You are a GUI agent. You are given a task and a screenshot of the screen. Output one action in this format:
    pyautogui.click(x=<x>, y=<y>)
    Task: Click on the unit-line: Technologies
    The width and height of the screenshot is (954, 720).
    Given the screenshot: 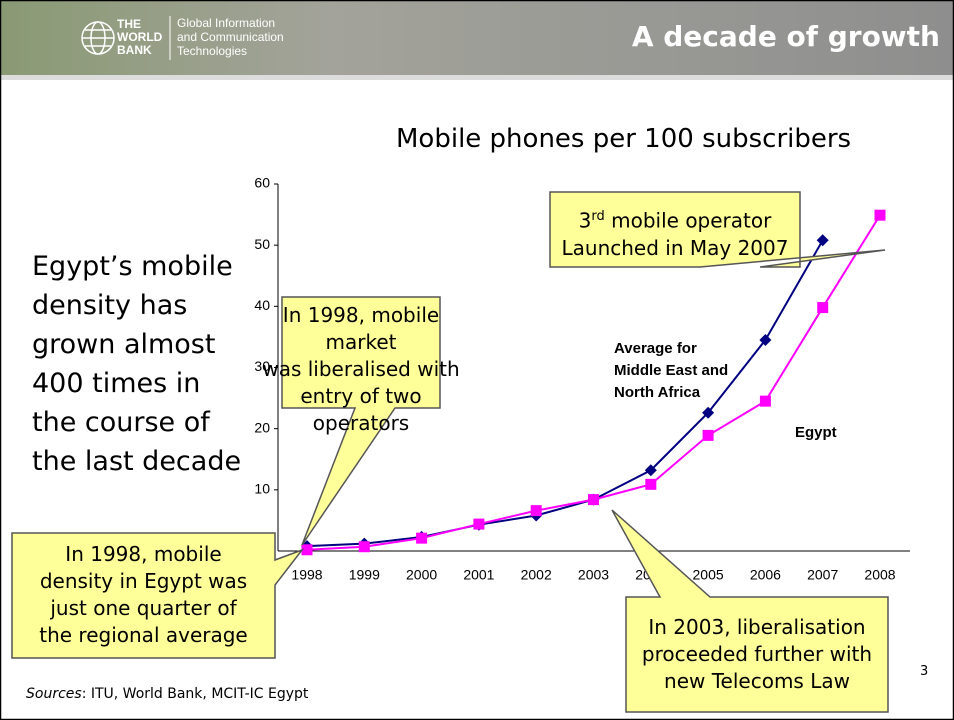 What is the action you would take?
    pyautogui.click(x=212, y=51)
    